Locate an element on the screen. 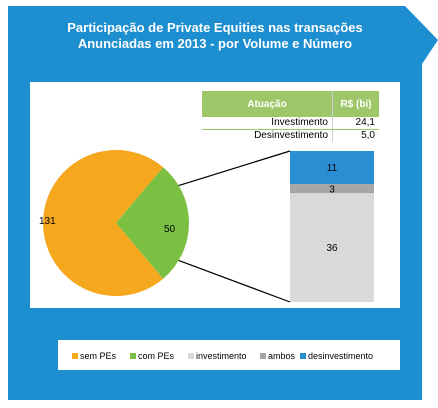 This screenshot has height=408, width=438. bar-segment-investimento is located at coordinates (332, 247).